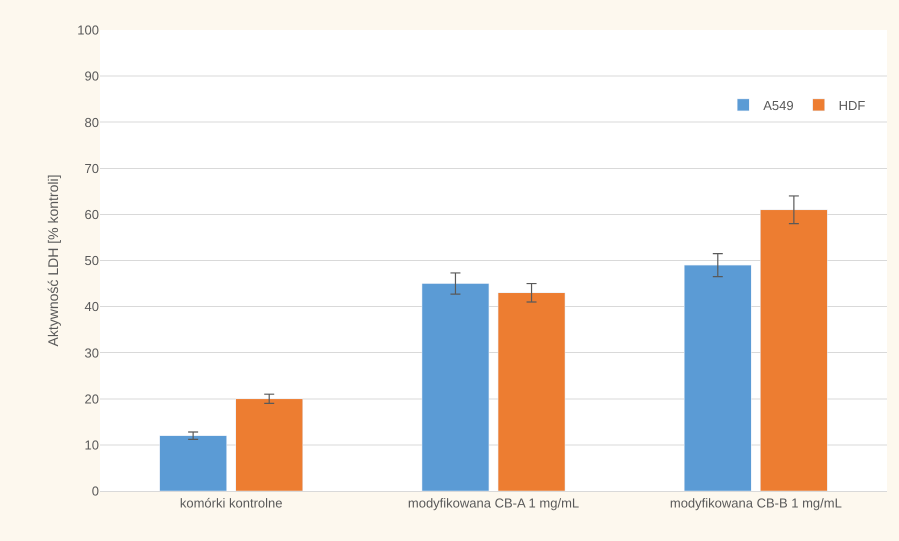 This screenshot has height=541, width=899. Describe the element at coordinates (852, 105) in the screenshot. I see `legend-label: HDF` at that location.